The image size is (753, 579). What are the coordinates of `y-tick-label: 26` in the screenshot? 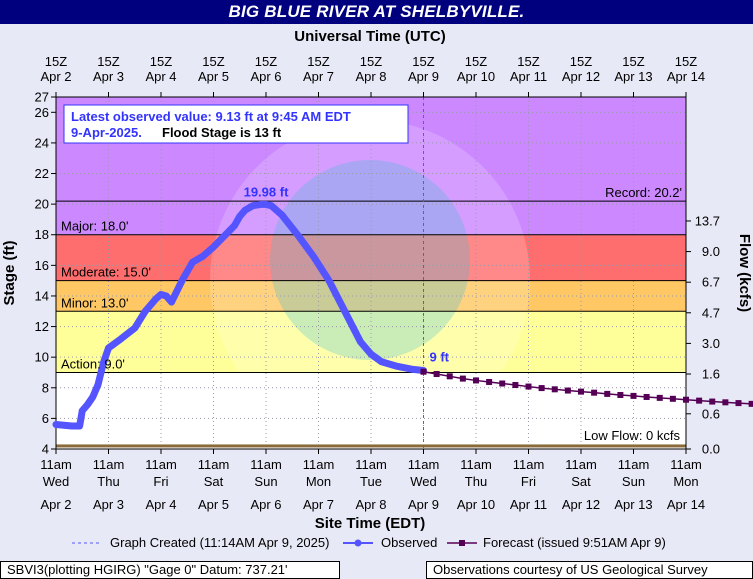 It's located at (42, 112).